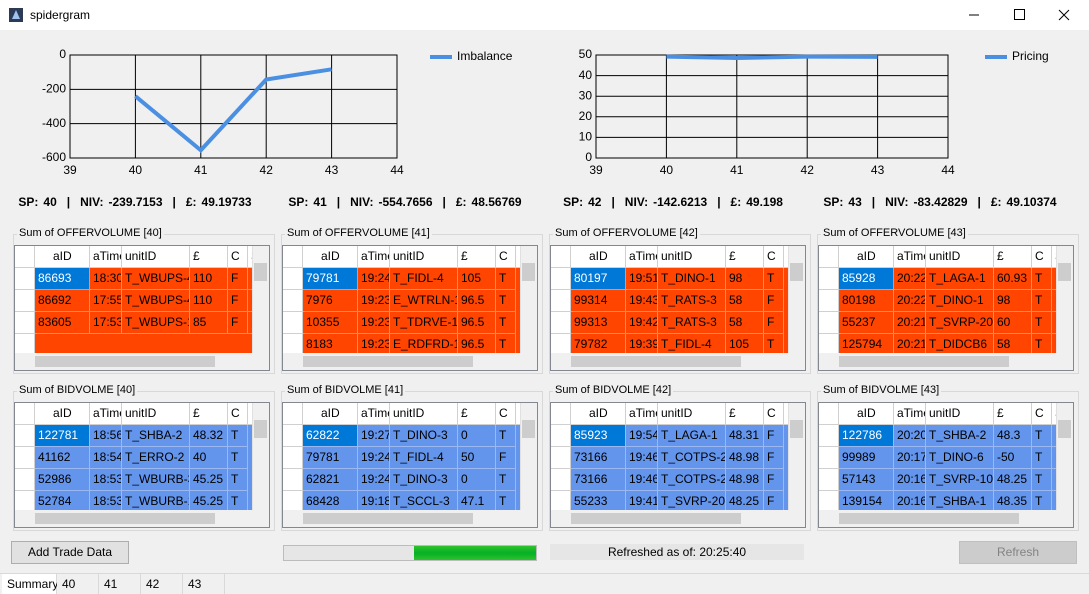 This screenshot has width=1089, height=594. Describe the element at coordinates (1013, 345) in the screenshot. I see `grid-cell: 58` at that location.